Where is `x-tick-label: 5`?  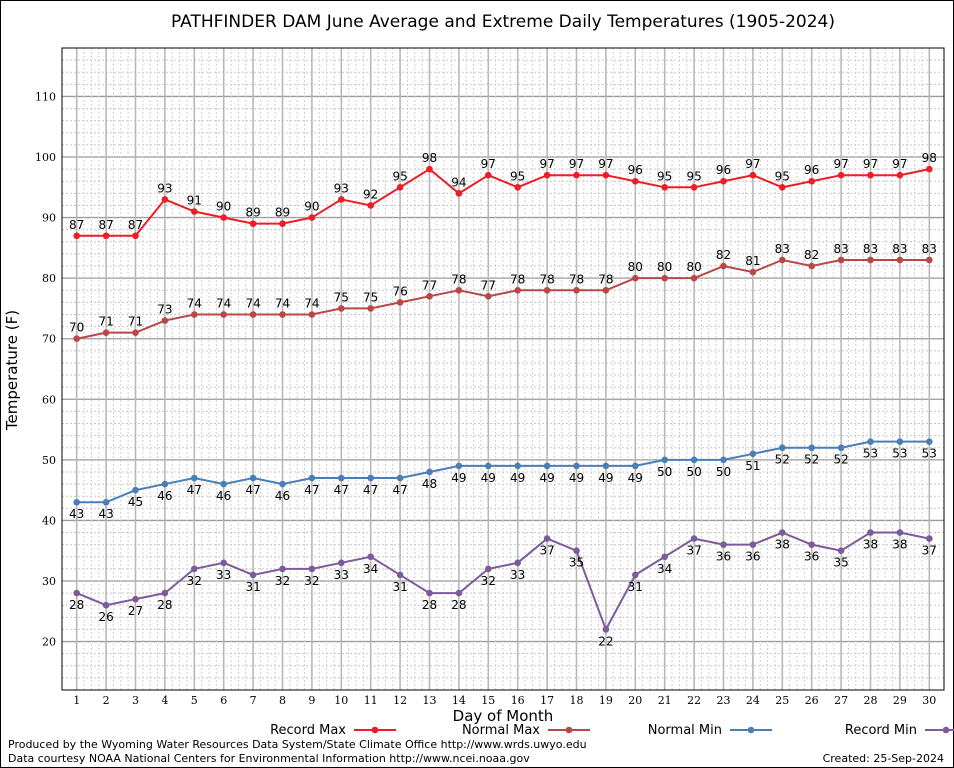
x-tick-label: 5 is located at coordinates (194, 700).